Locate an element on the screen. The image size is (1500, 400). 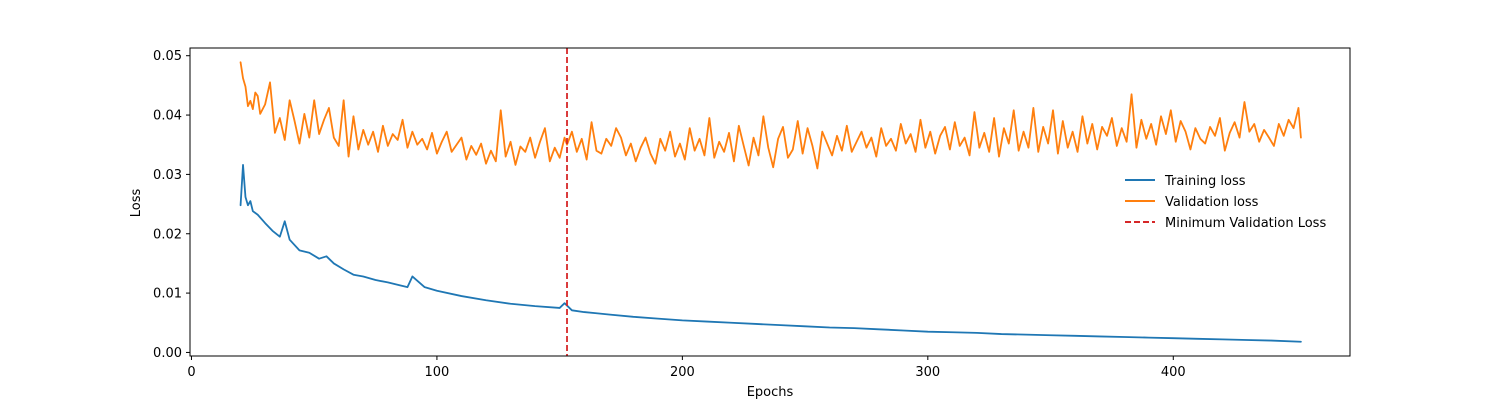
y-axis-ticks: 0.00 0.01 0.02 0.03 0.04 0.05 is located at coordinates (171, 205).